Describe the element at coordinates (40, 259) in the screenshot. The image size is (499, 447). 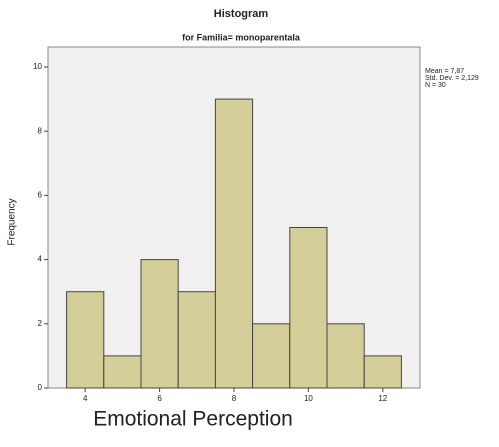
I see `y-tick-label: 4` at that location.